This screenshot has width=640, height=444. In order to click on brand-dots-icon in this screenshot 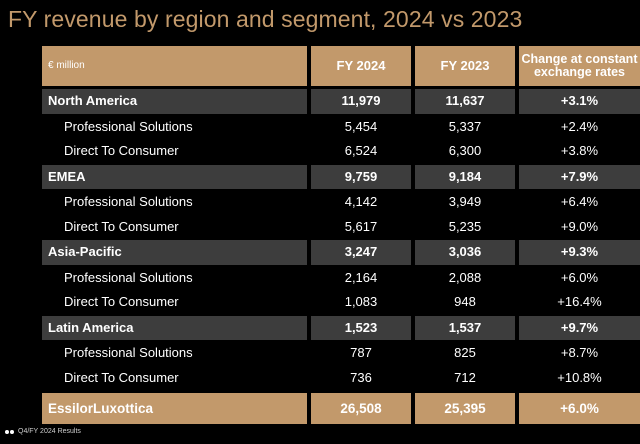, I will do `click(9, 431)`.